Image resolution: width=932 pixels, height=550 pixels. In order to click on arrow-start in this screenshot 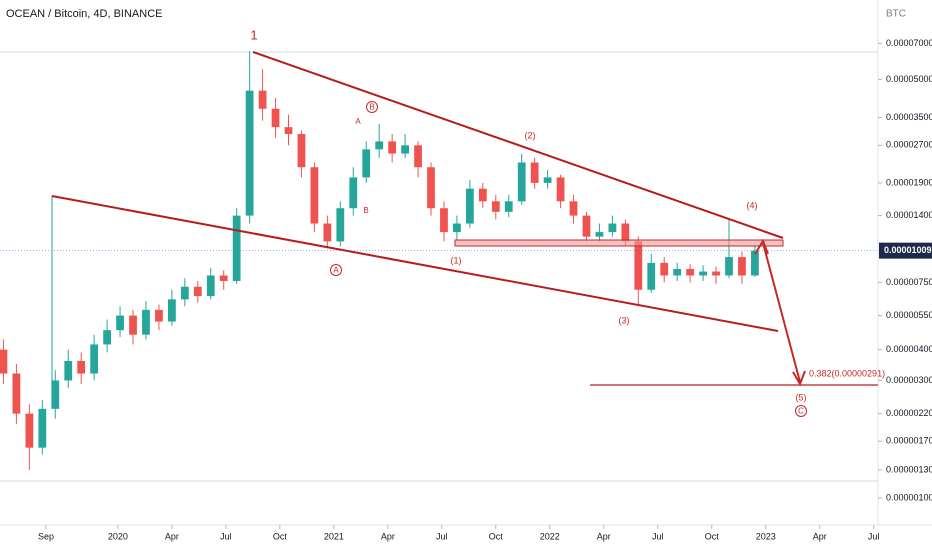, I will do `click(761, 246)`.